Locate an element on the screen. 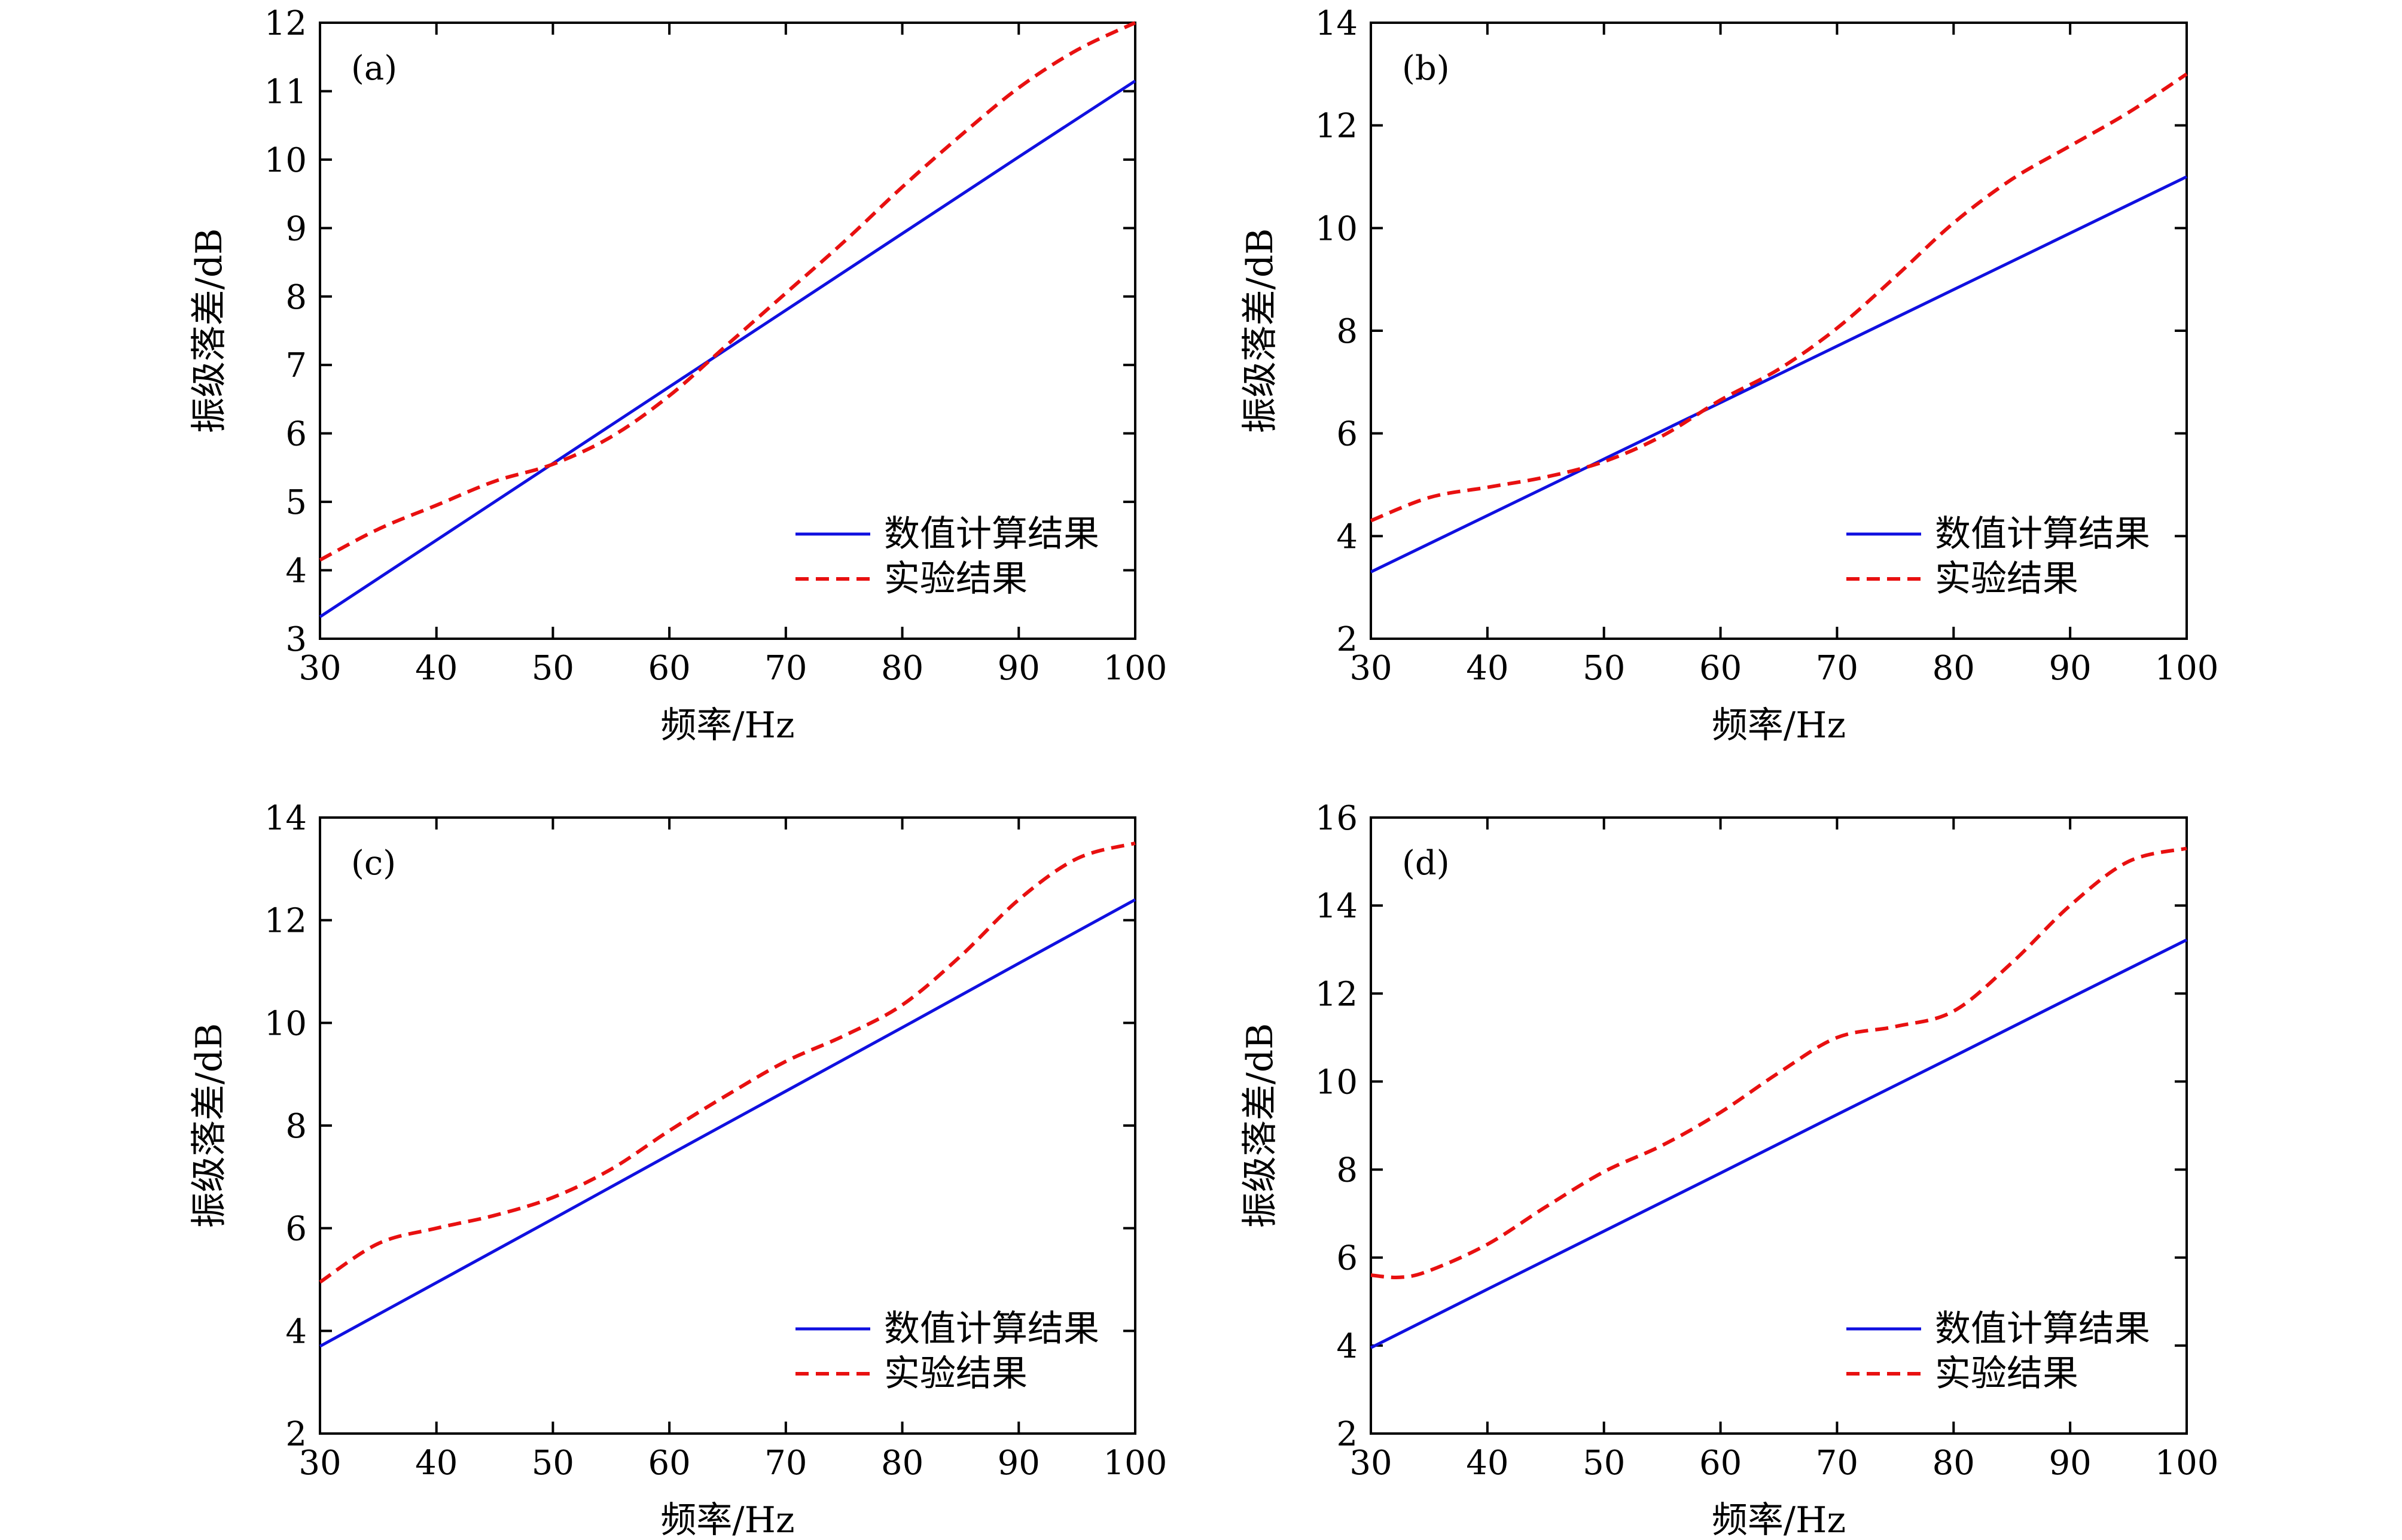 This screenshot has height=1540, width=2402. y-tick-label: 5 is located at coordinates (296, 502).